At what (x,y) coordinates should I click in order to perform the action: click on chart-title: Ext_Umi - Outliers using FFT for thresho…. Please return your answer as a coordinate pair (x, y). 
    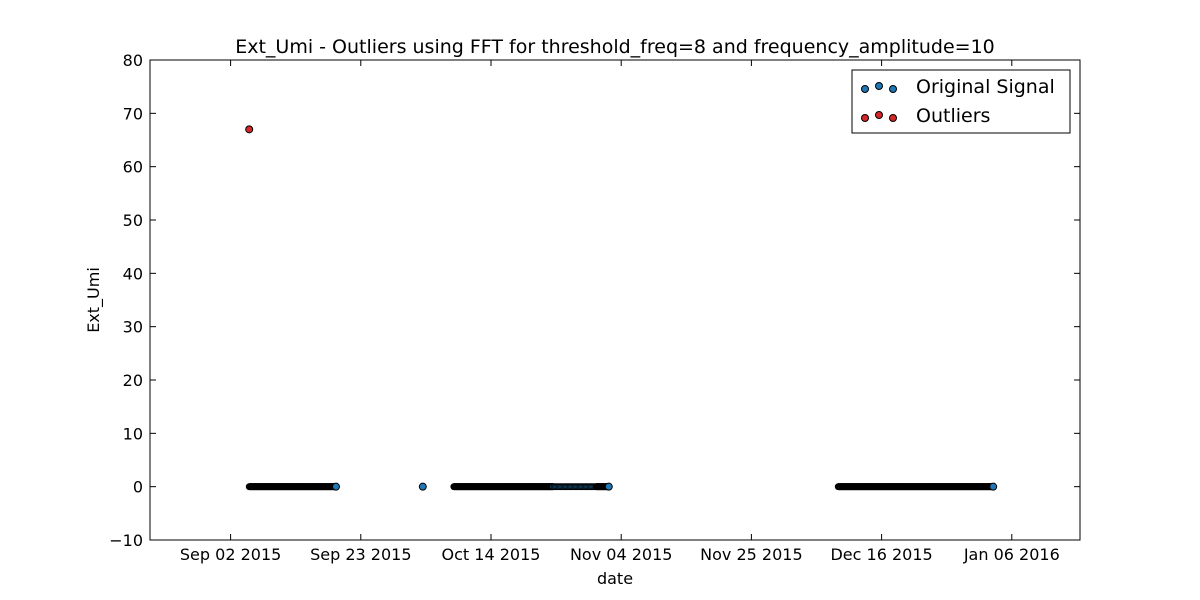
    Looking at the image, I should click on (615, 47).